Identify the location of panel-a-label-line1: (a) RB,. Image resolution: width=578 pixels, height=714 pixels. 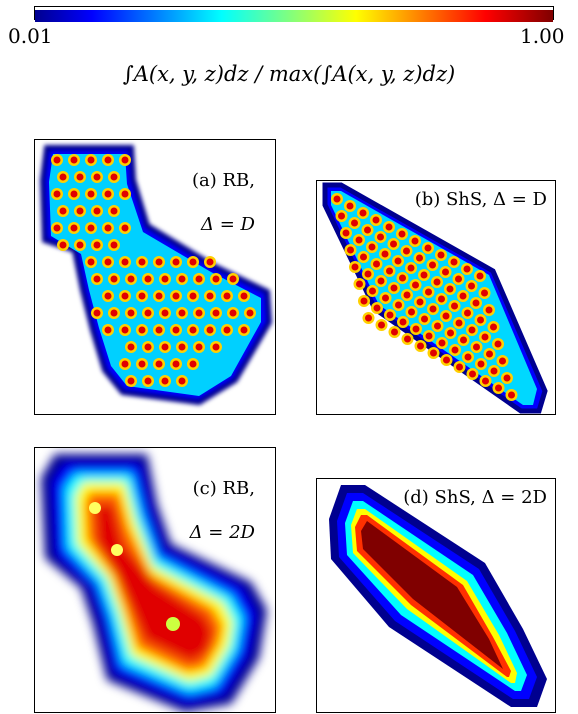
(223, 180).